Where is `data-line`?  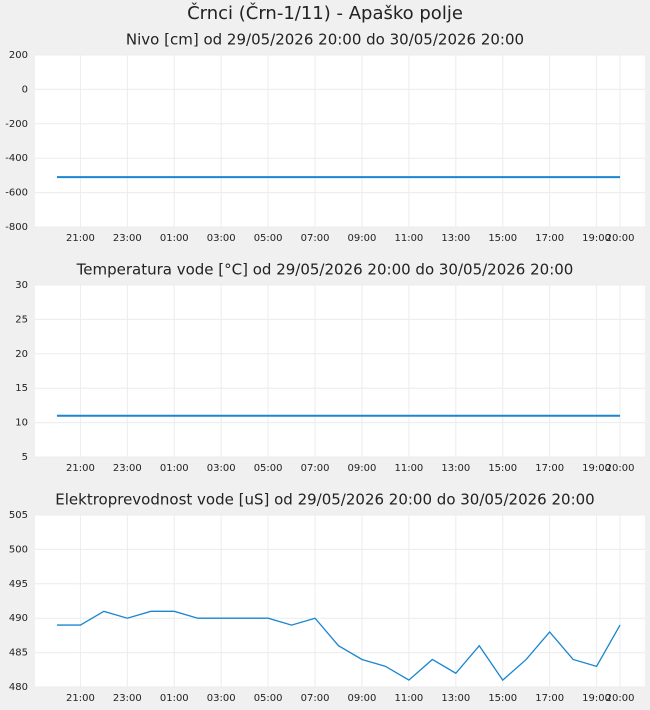 data-line is located at coordinates (338, 646).